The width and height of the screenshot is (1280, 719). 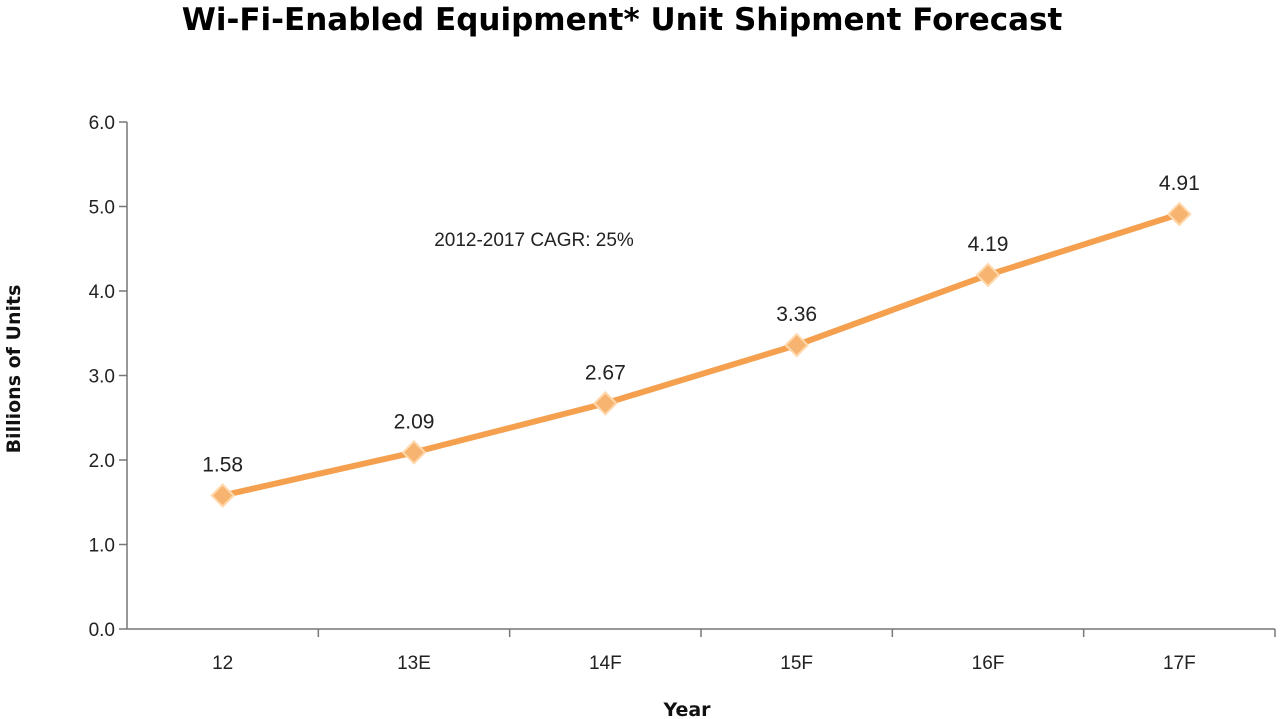 What do you see at coordinates (744, 651) in the screenshot?
I see `x-axis-ticks: 12 13E 14F 15F 16F 17F` at bounding box center [744, 651].